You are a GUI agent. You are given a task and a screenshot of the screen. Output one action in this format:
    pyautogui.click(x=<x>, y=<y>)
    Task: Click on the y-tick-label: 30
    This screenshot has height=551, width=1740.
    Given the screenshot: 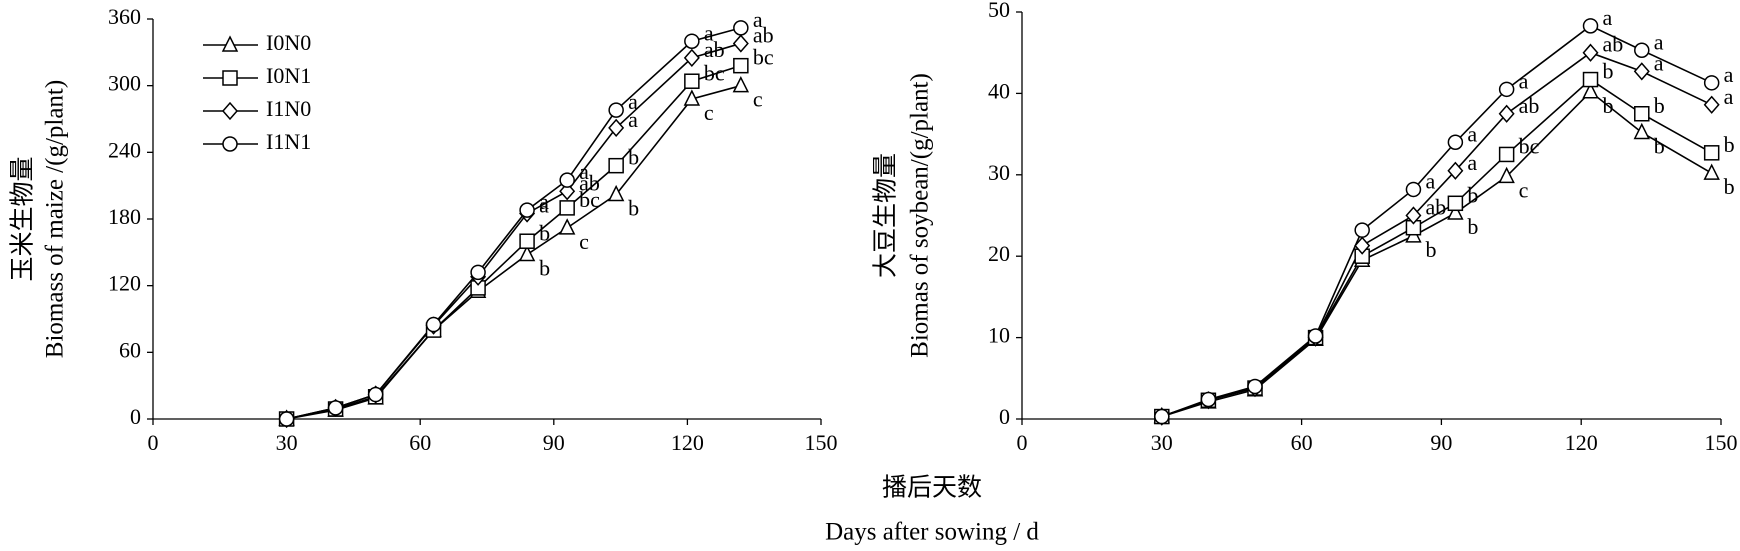 What is the action you would take?
    pyautogui.click(x=999, y=172)
    